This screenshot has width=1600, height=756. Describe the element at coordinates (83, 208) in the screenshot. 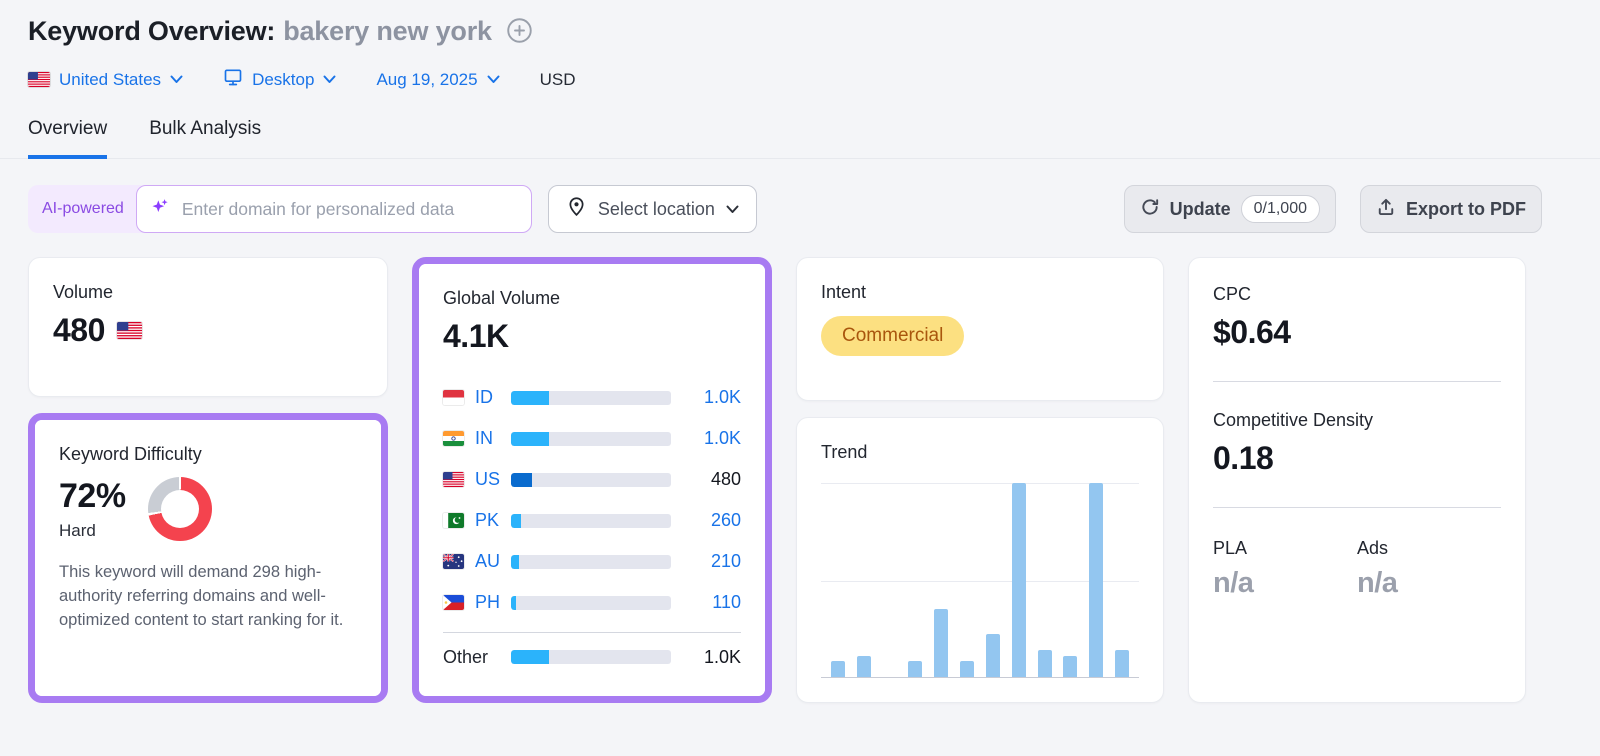

I see `ai-powered-badge: AI-powered` at that location.